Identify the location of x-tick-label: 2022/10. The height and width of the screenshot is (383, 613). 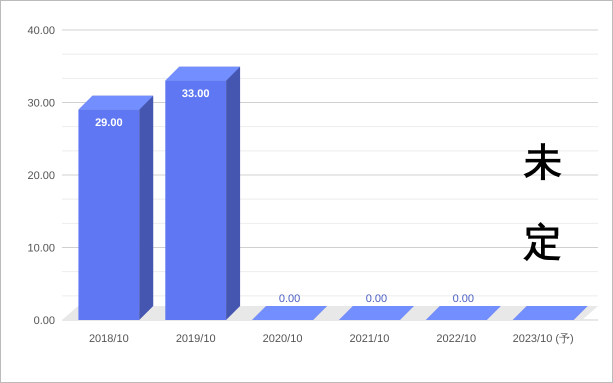
(456, 339).